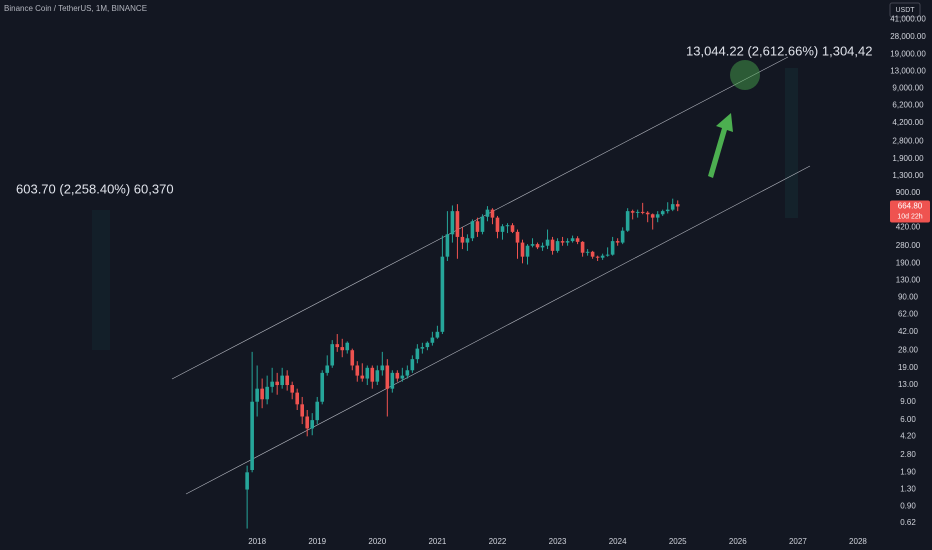  I want to click on y-tick-label: 42.00, so click(908, 331).